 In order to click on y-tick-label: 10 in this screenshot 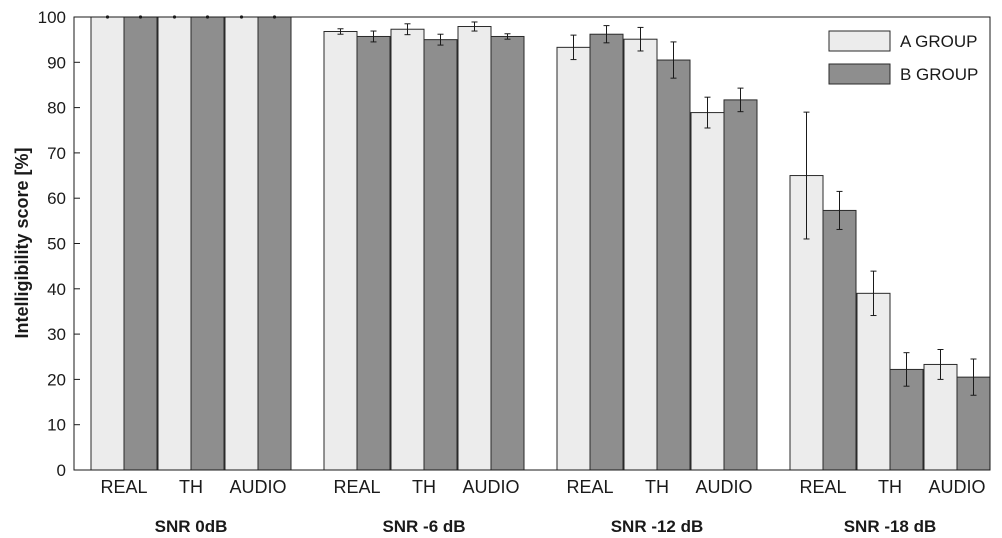, I will do `click(56, 425)`.